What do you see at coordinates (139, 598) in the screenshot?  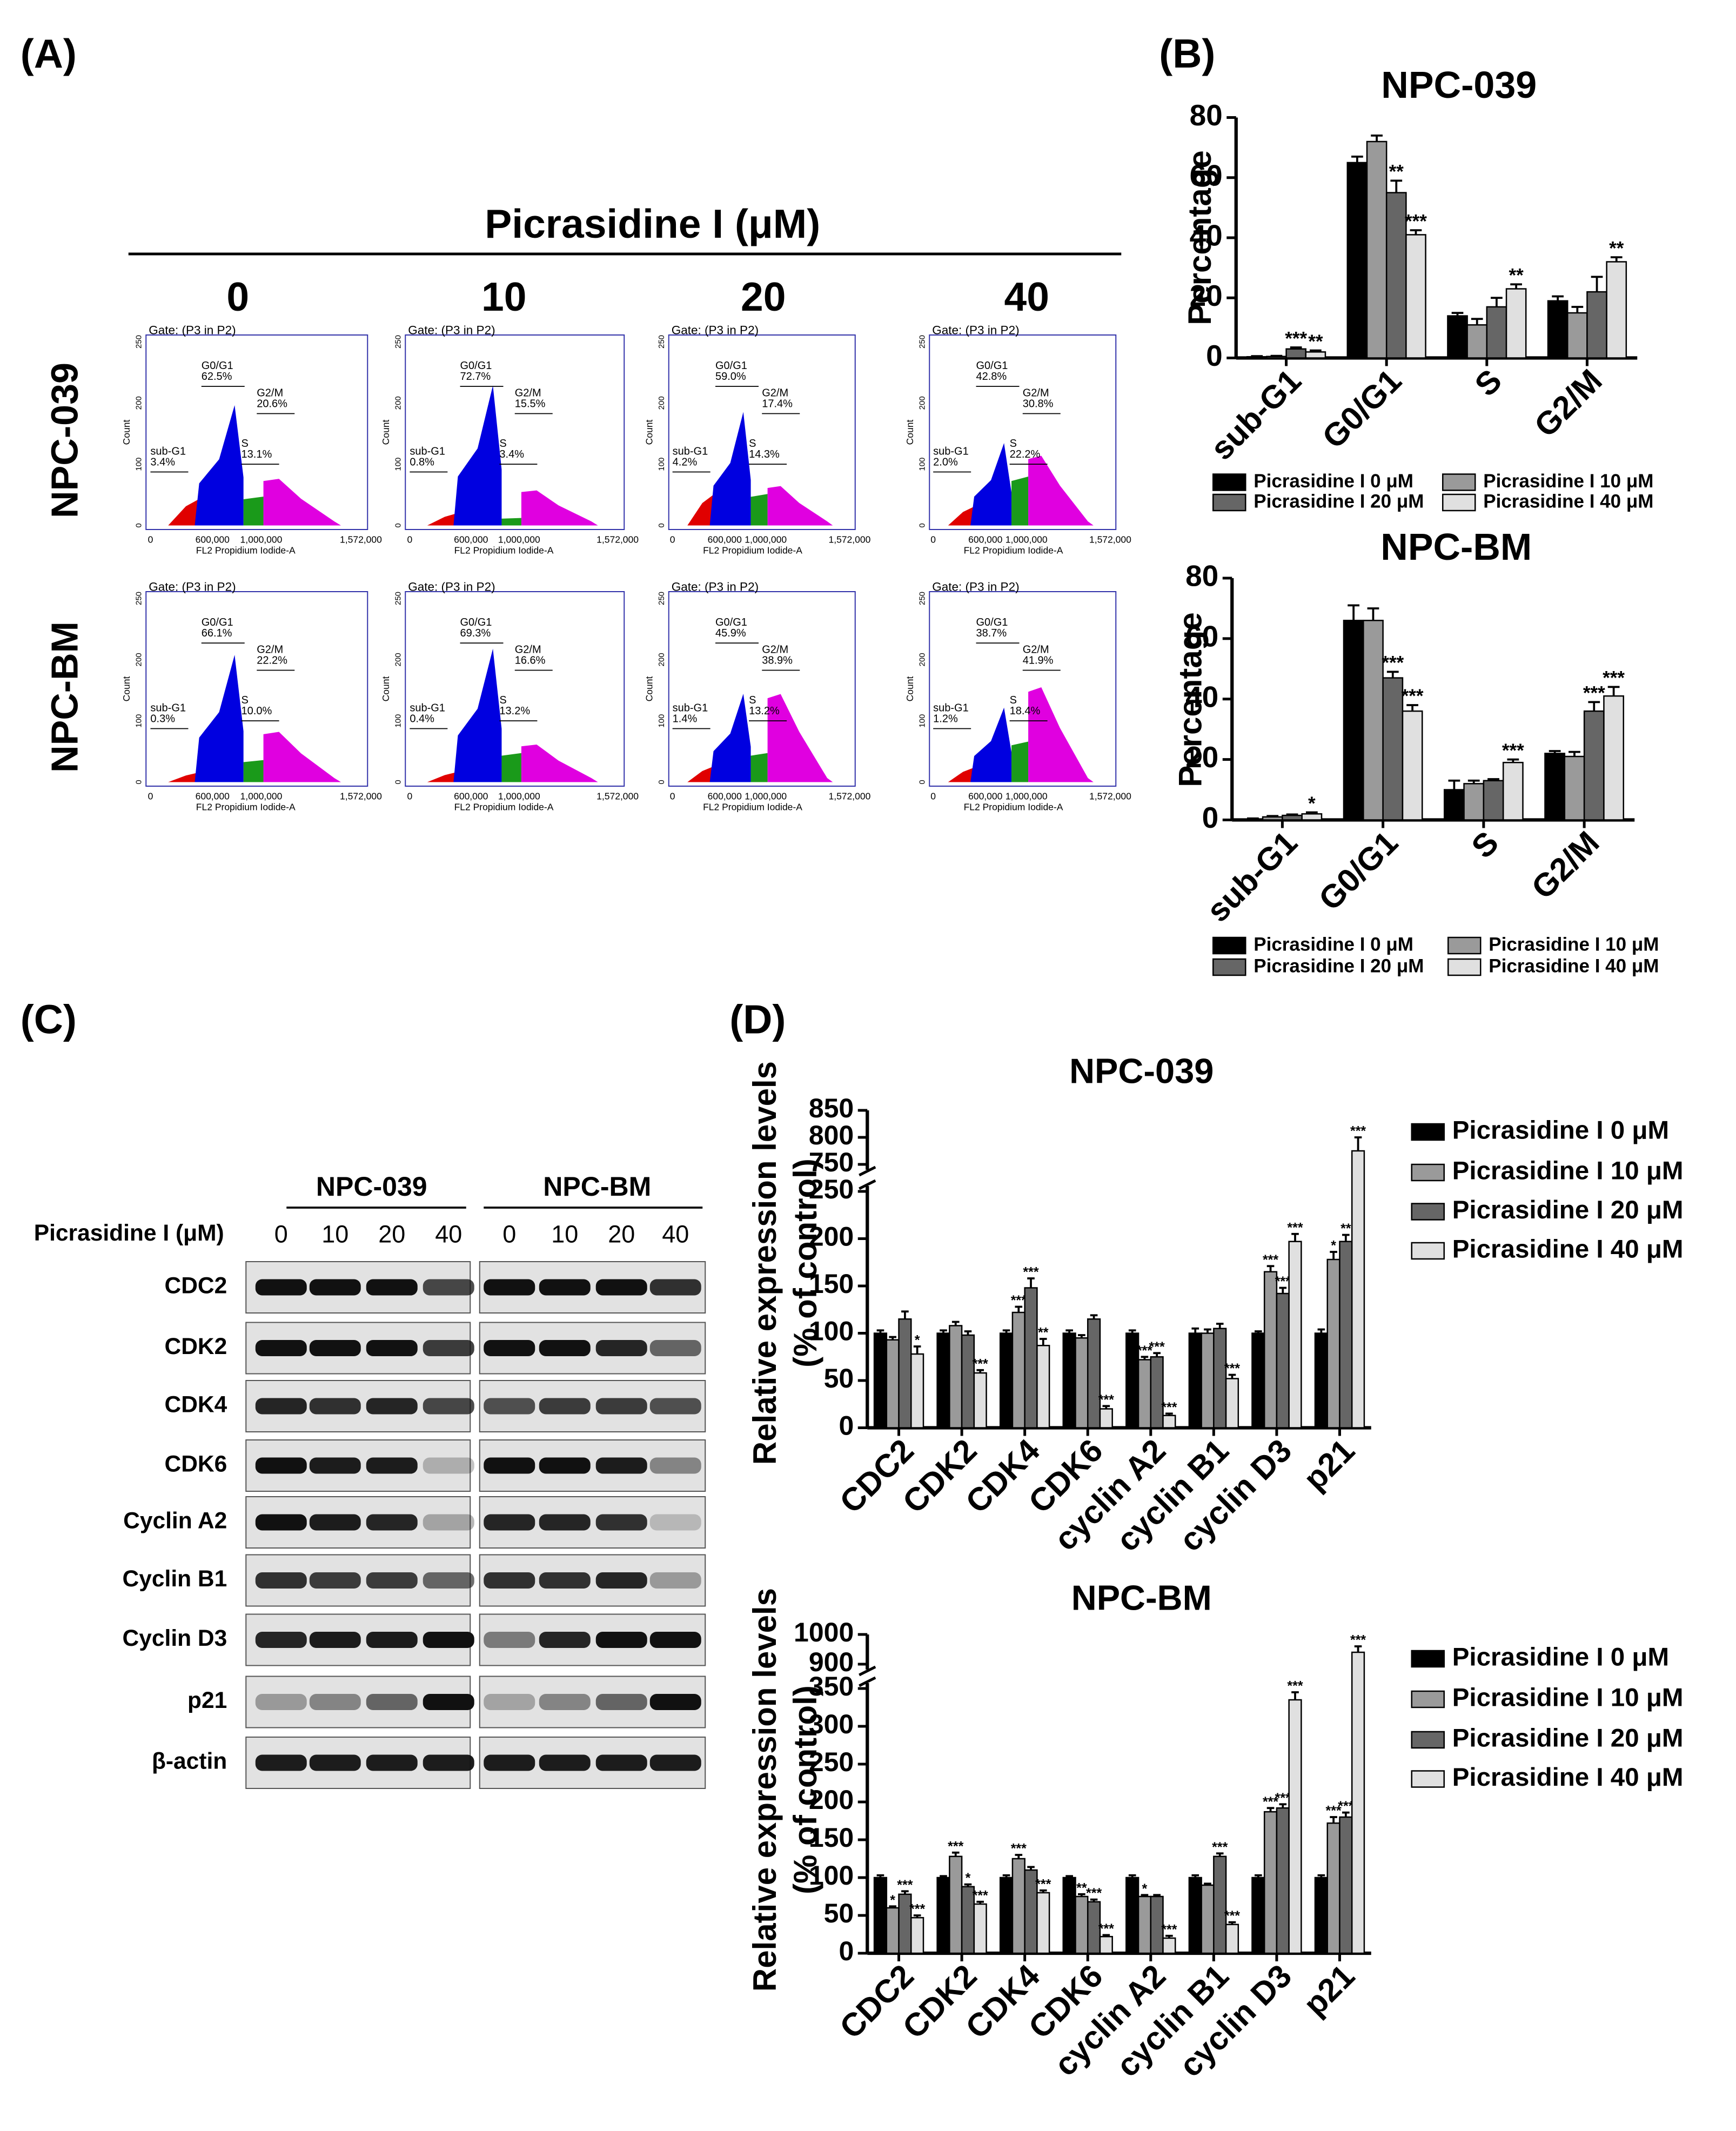 I see `hist-y-tick: 250` at bounding box center [139, 598].